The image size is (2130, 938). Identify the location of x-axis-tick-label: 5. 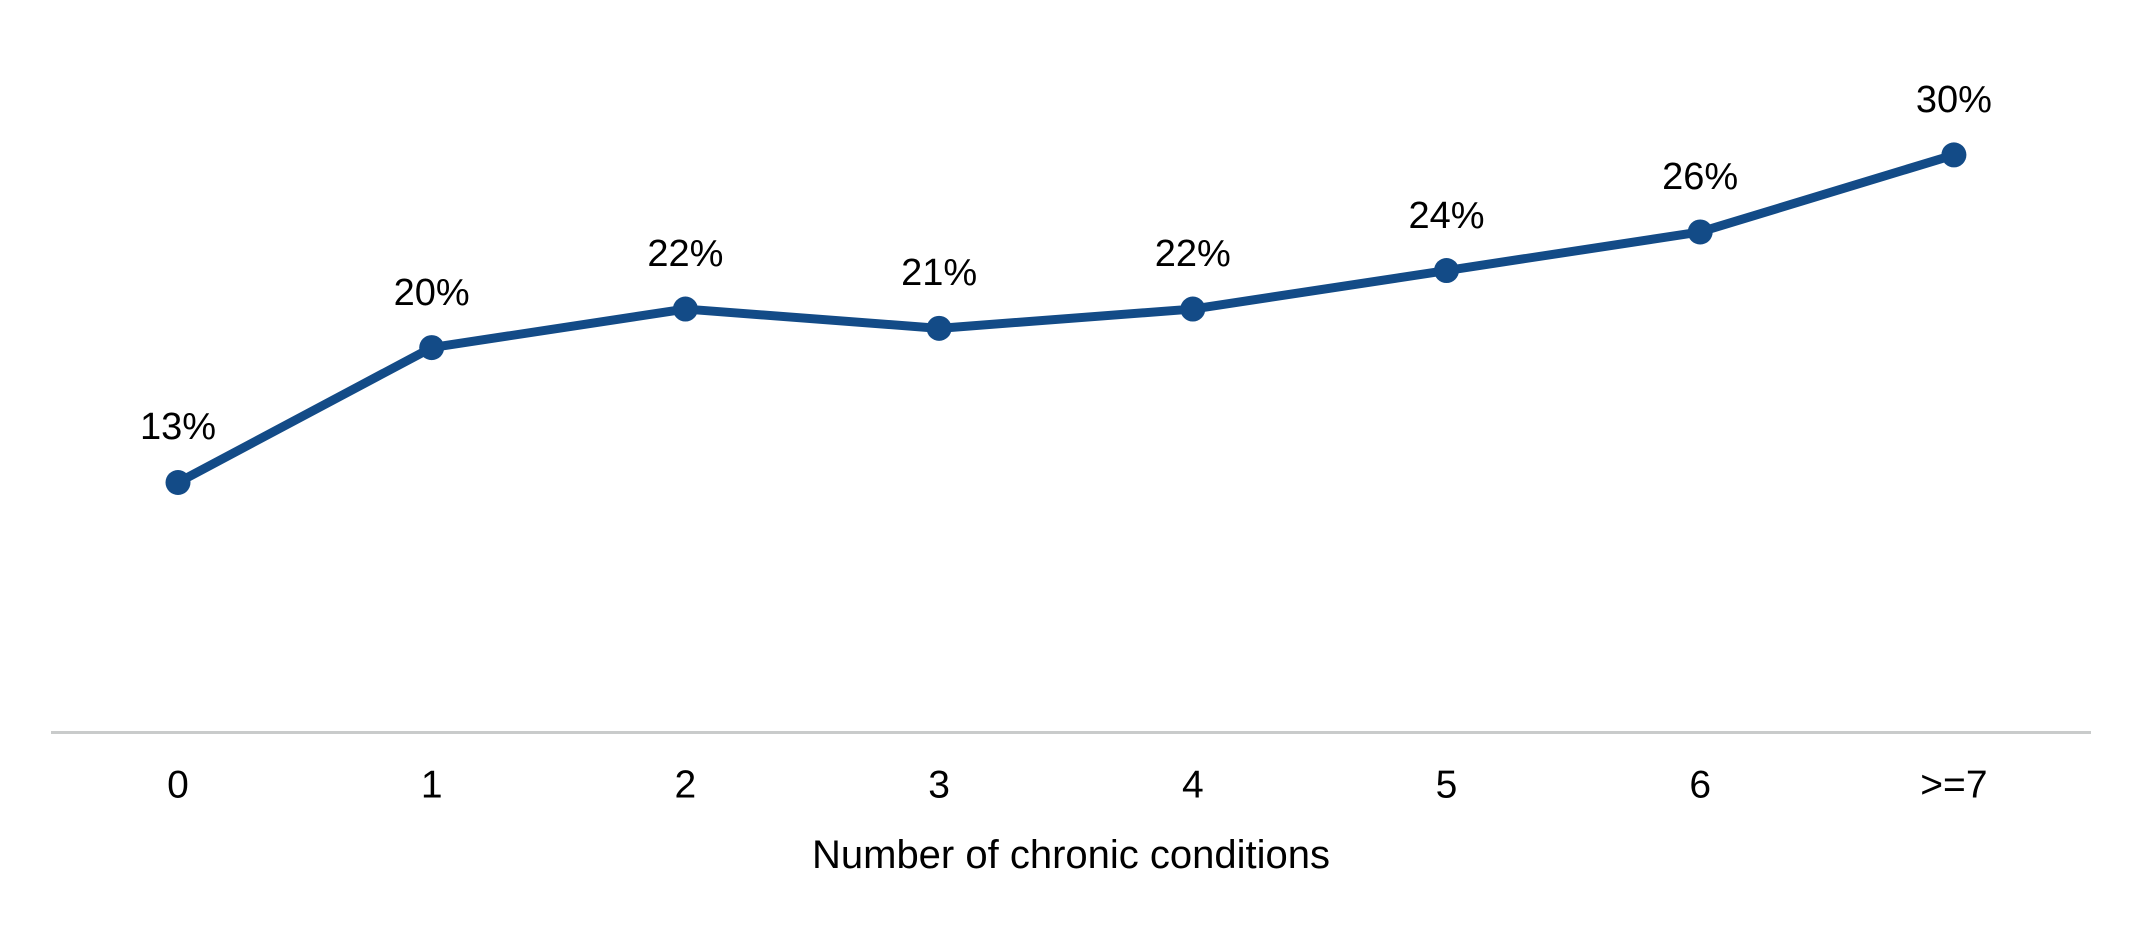
(1446, 785).